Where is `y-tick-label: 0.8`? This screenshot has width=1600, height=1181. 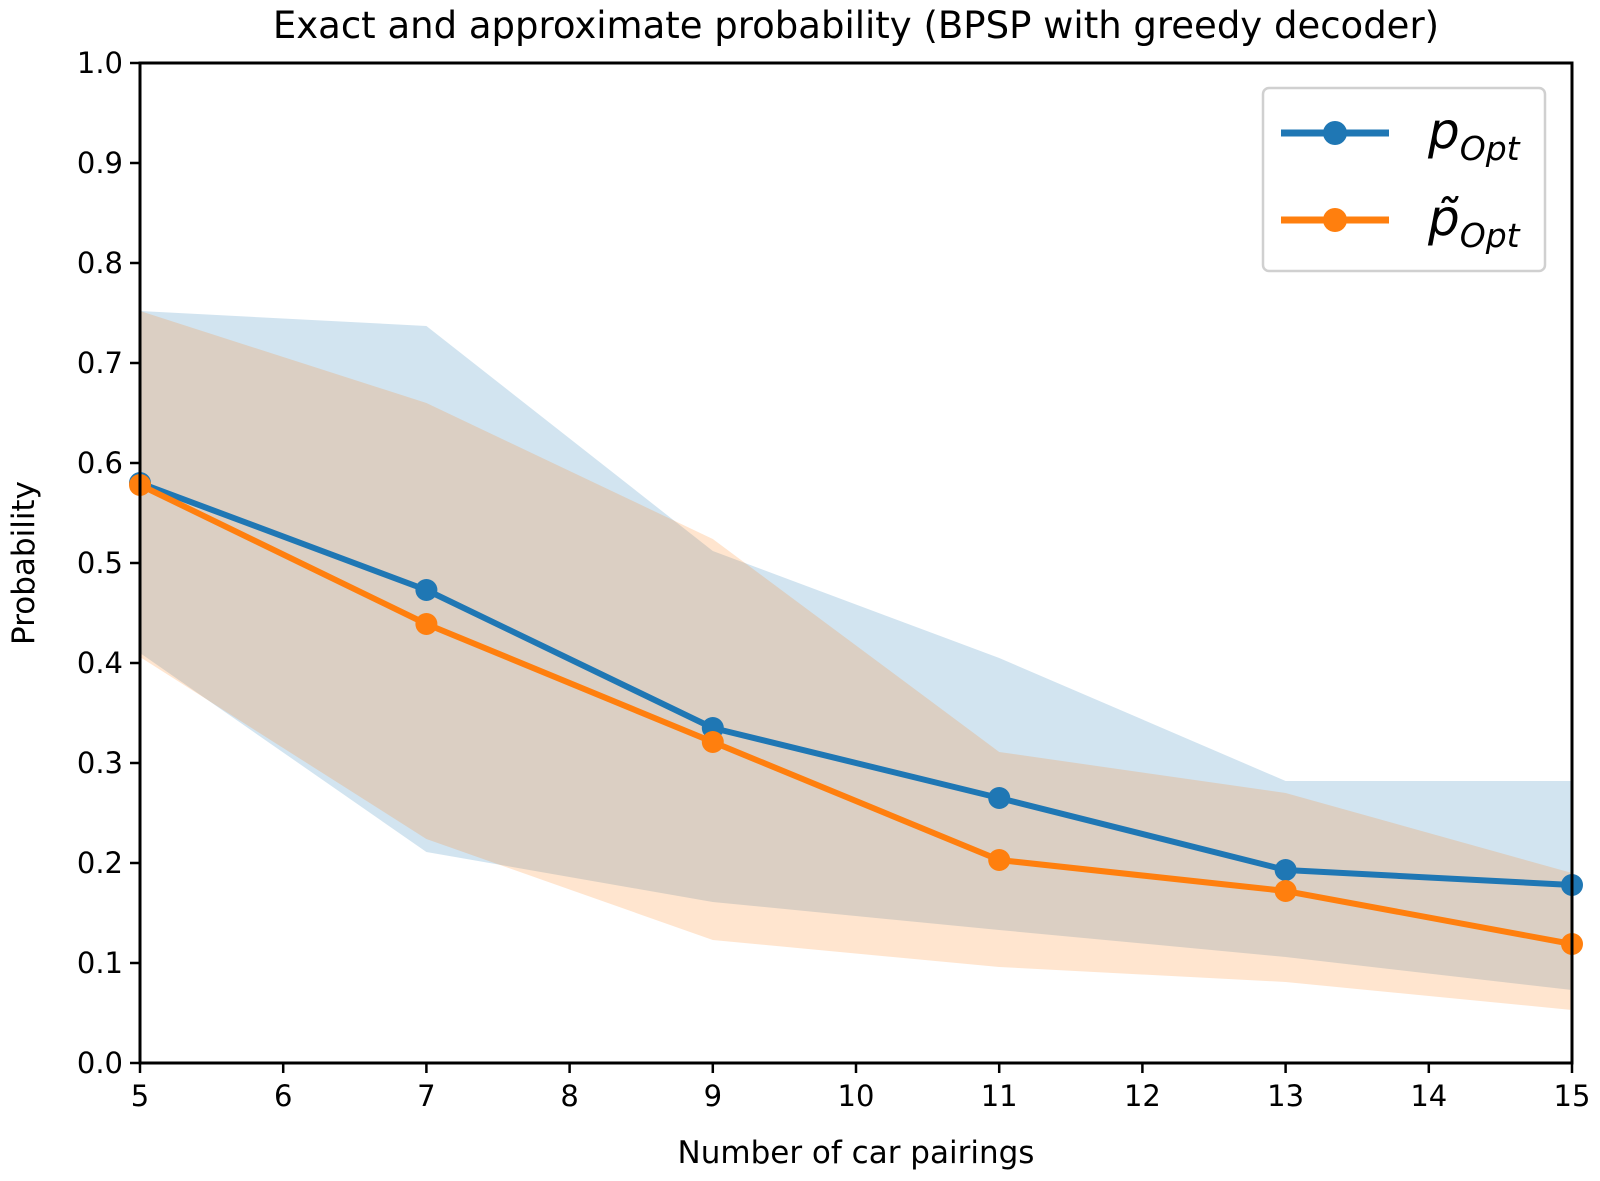
y-tick-label: 0.8 is located at coordinates (100, 263).